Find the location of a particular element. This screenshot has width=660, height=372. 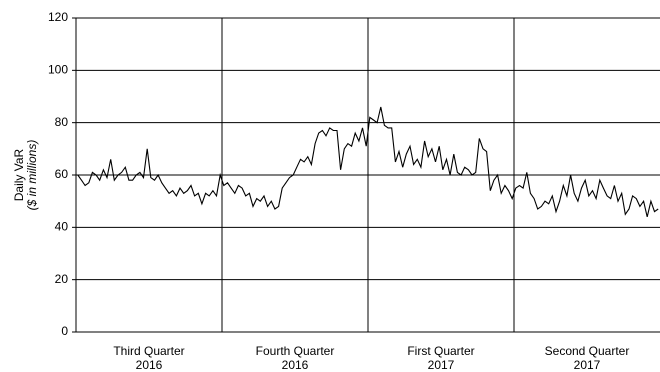

y-tick-label: 20 is located at coordinates (62, 279).